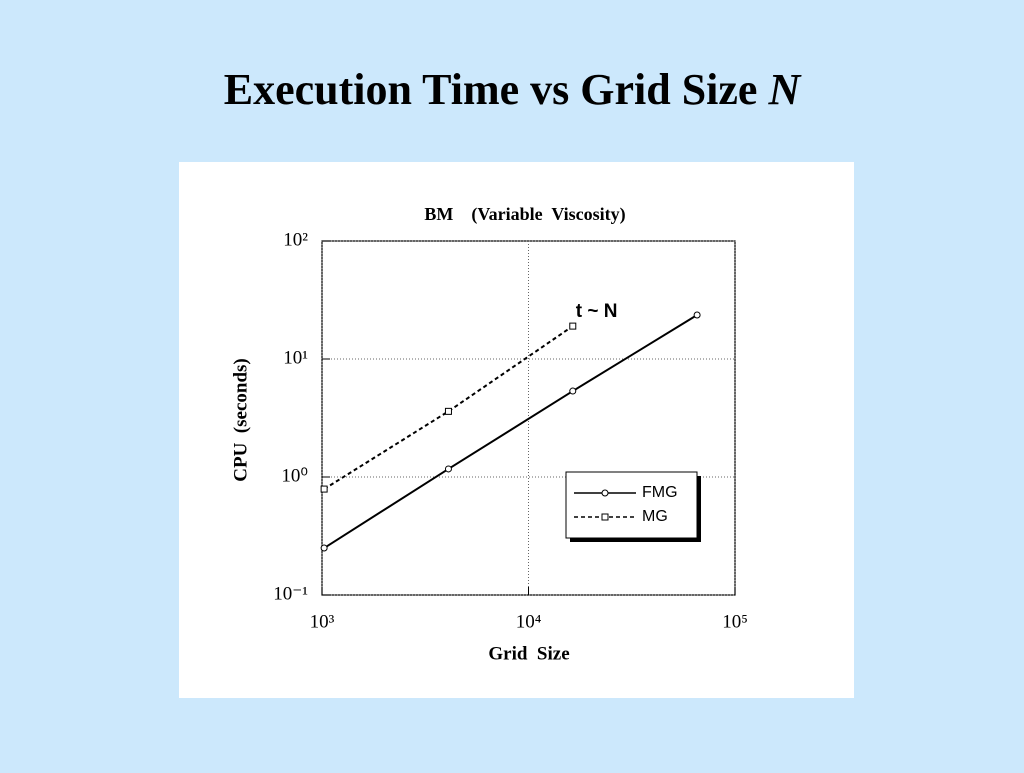 This screenshot has width=1024, height=773. Describe the element at coordinates (290, 593) in the screenshot. I see `y-tick-label: 10⁻¹` at that location.